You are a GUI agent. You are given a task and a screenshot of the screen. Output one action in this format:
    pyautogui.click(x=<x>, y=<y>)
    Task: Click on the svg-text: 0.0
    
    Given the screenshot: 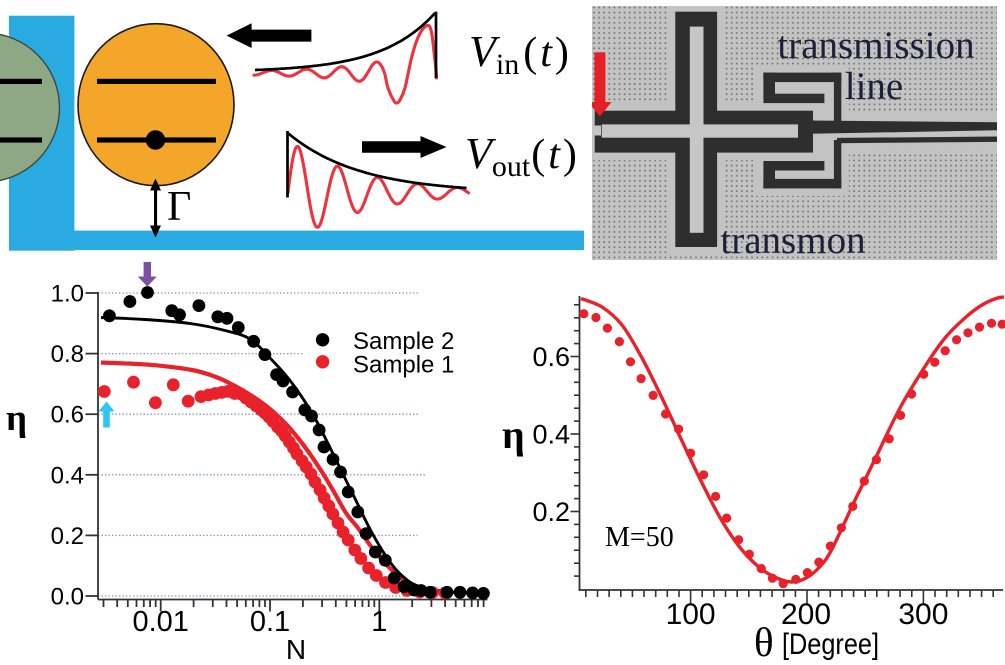 What is the action you would take?
    pyautogui.click(x=67, y=597)
    